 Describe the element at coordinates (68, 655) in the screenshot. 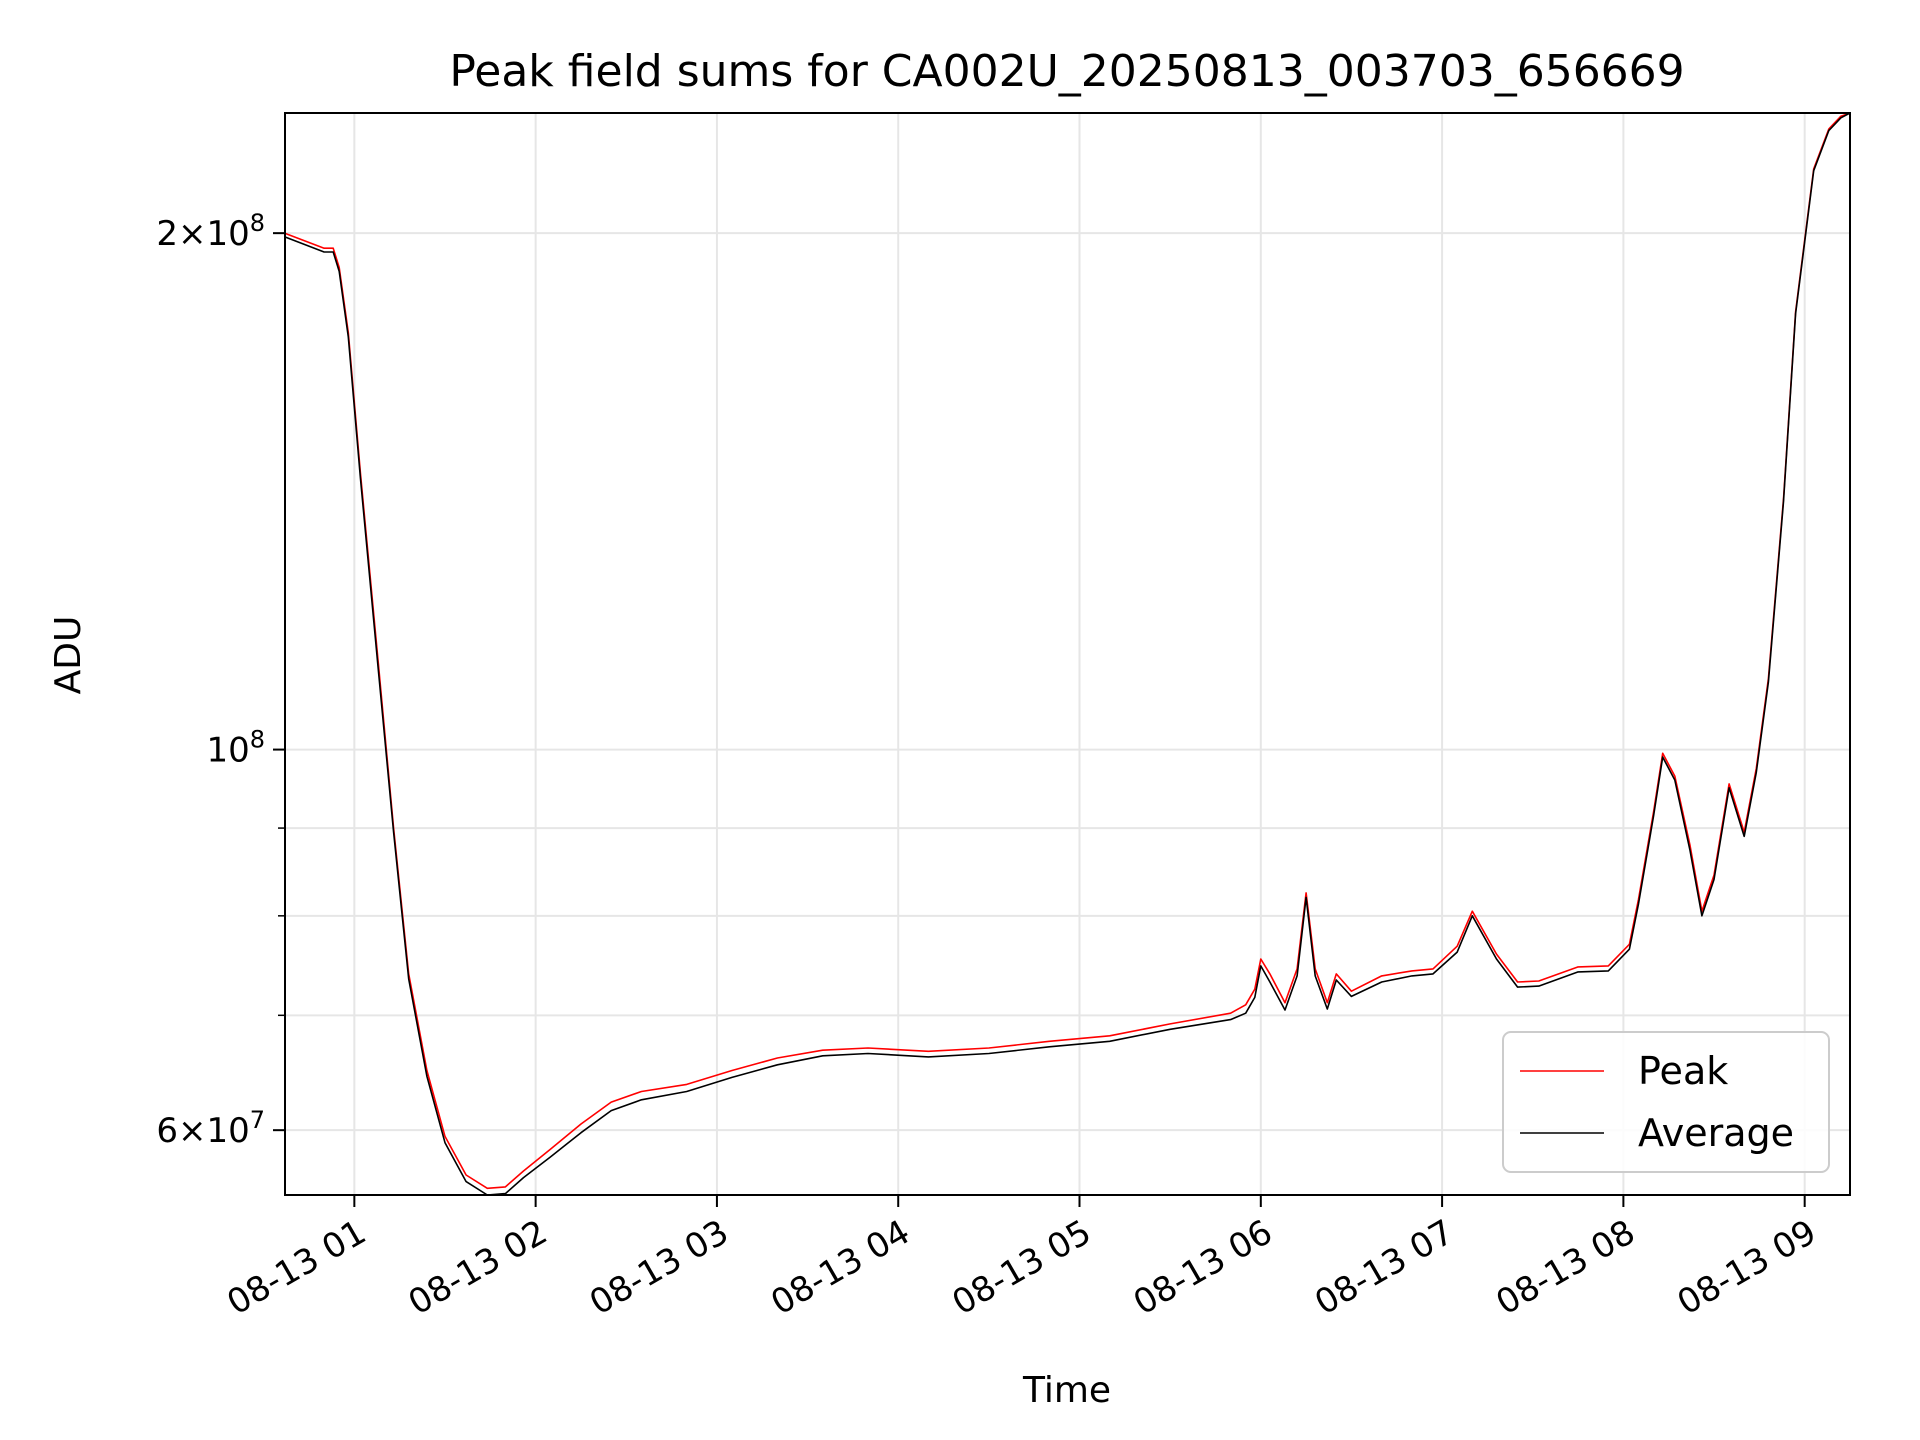

I see `y-axis-label: ADU` at that location.